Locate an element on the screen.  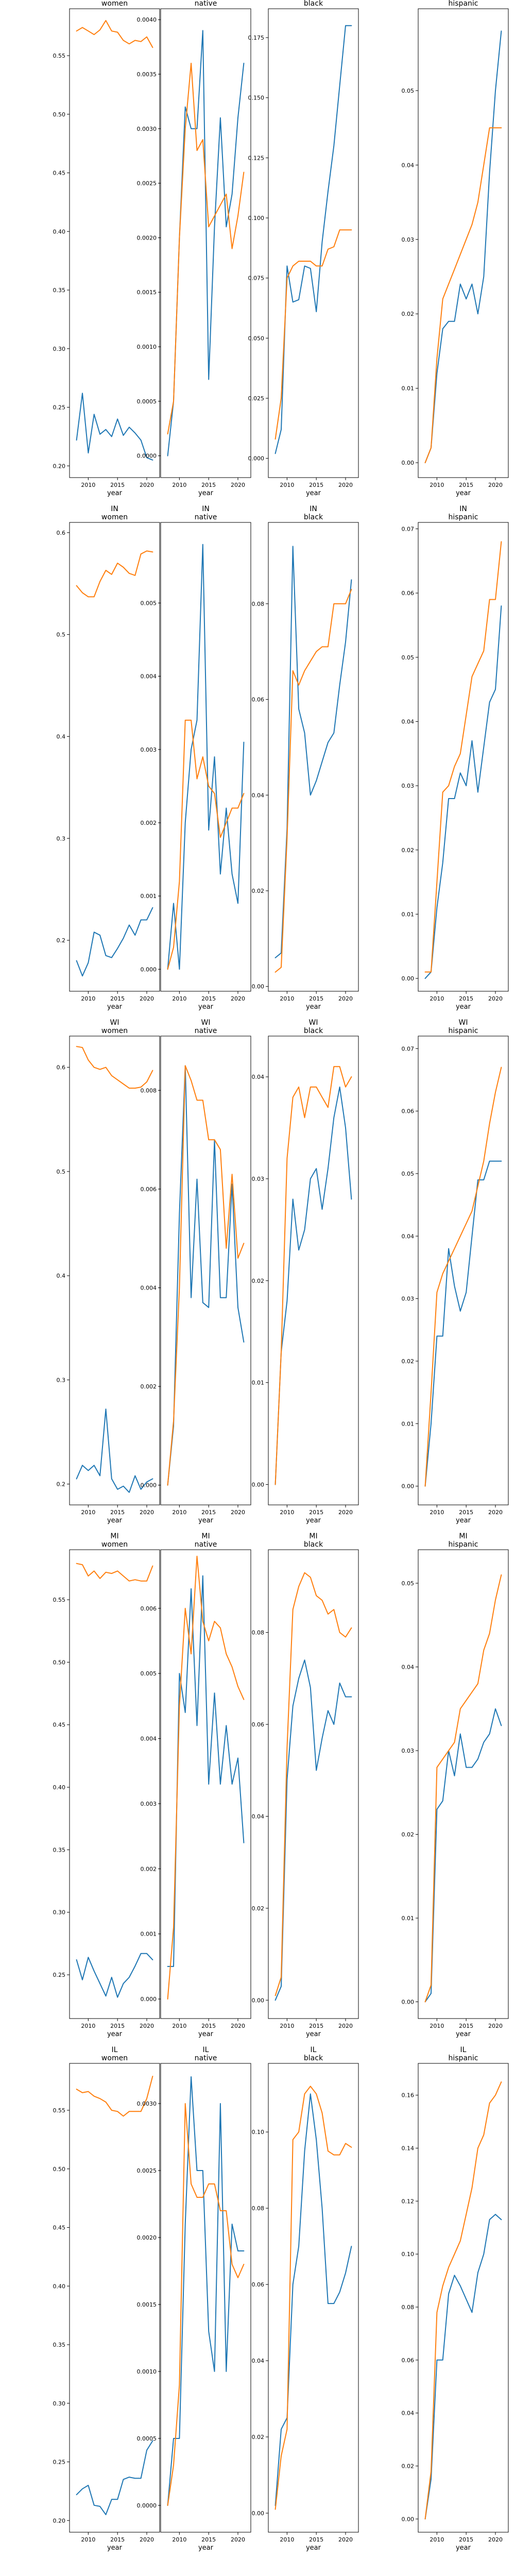
y-tick-label: 0.075 is located at coordinates (256, 279).